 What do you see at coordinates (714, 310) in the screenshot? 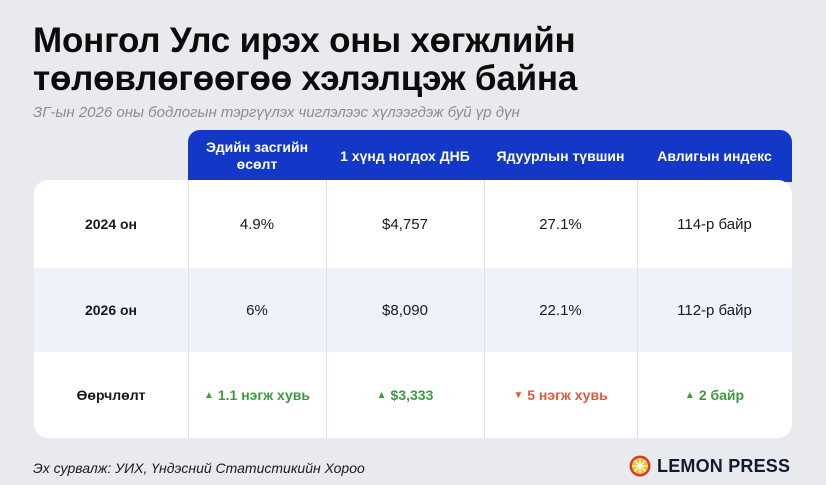
I see `table-cell: 112-р байр` at bounding box center [714, 310].